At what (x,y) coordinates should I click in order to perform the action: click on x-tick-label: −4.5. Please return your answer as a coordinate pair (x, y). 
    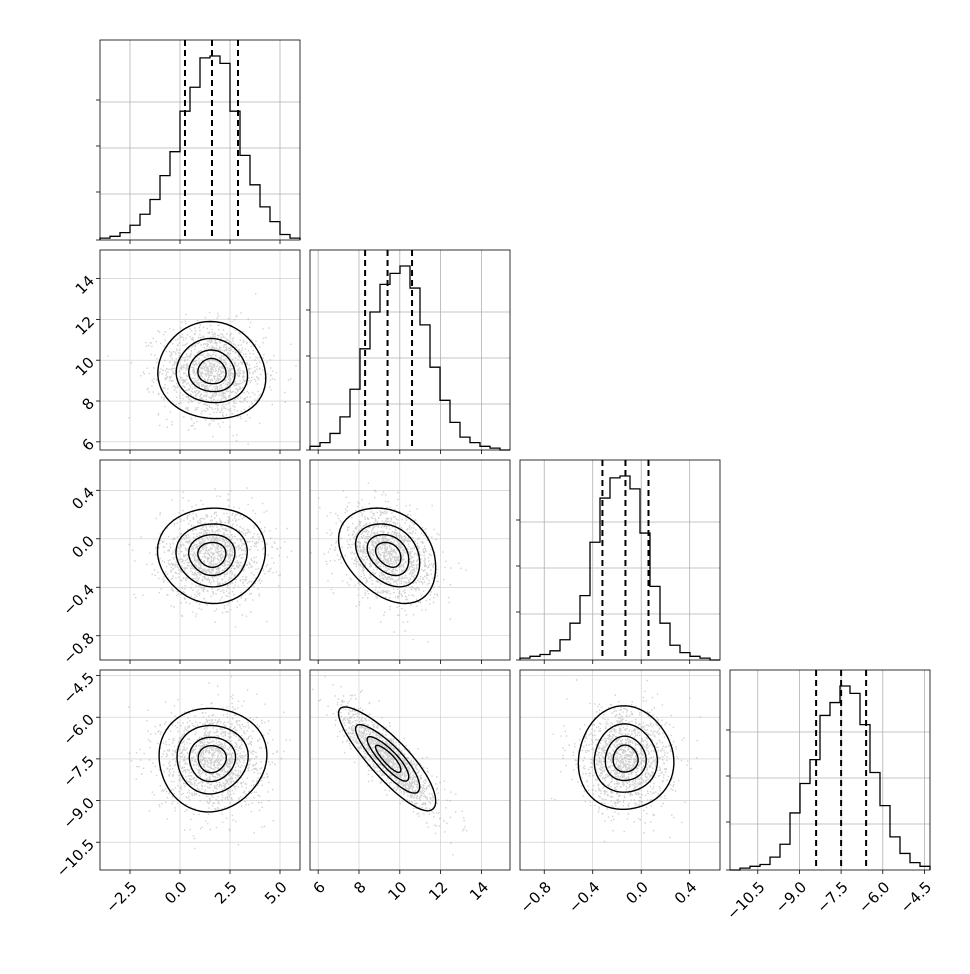
    Looking at the image, I should click on (916, 897).